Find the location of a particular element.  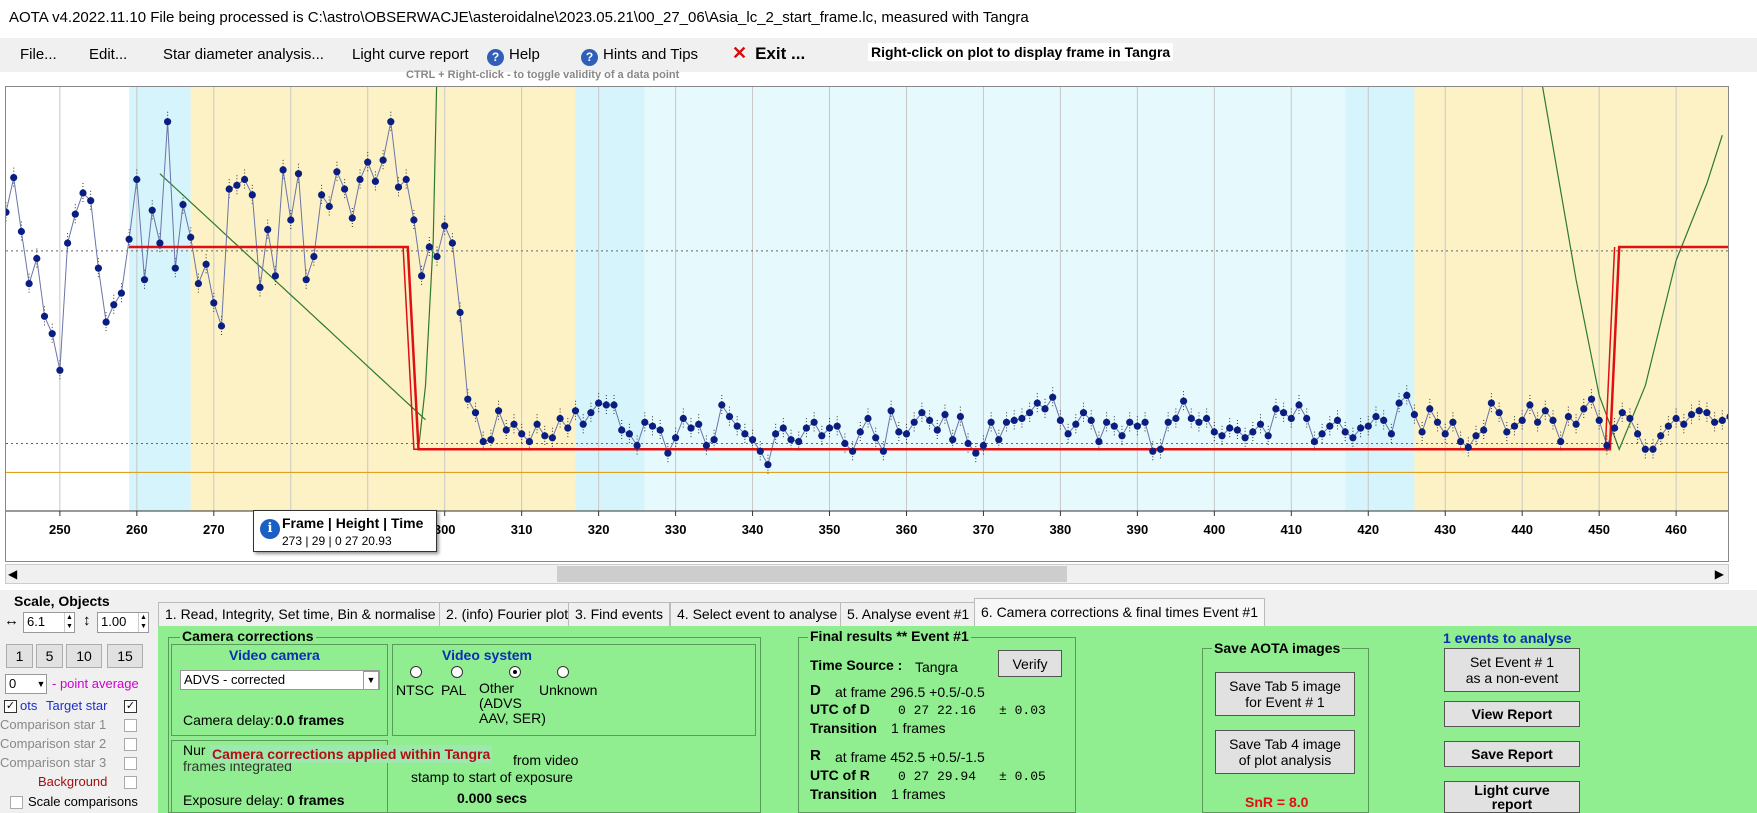

radio-ntsc is located at coordinates (416, 672).